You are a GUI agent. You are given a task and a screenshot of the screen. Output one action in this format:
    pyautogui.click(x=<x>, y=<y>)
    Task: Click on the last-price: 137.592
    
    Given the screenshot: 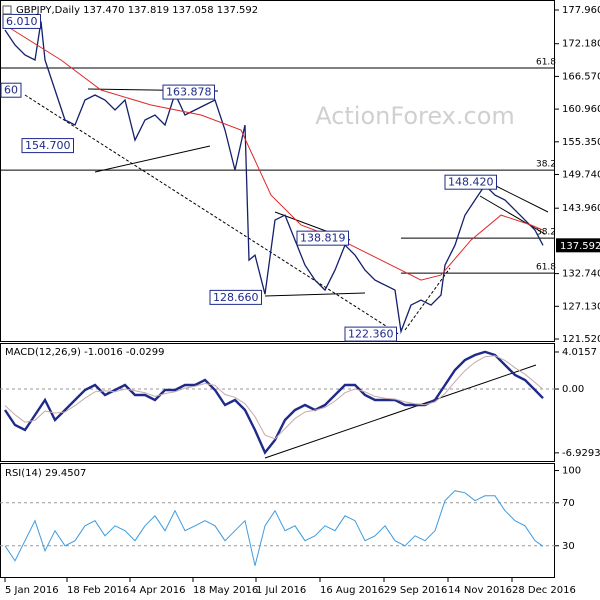 What is the action you would take?
    pyautogui.click(x=580, y=246)
    